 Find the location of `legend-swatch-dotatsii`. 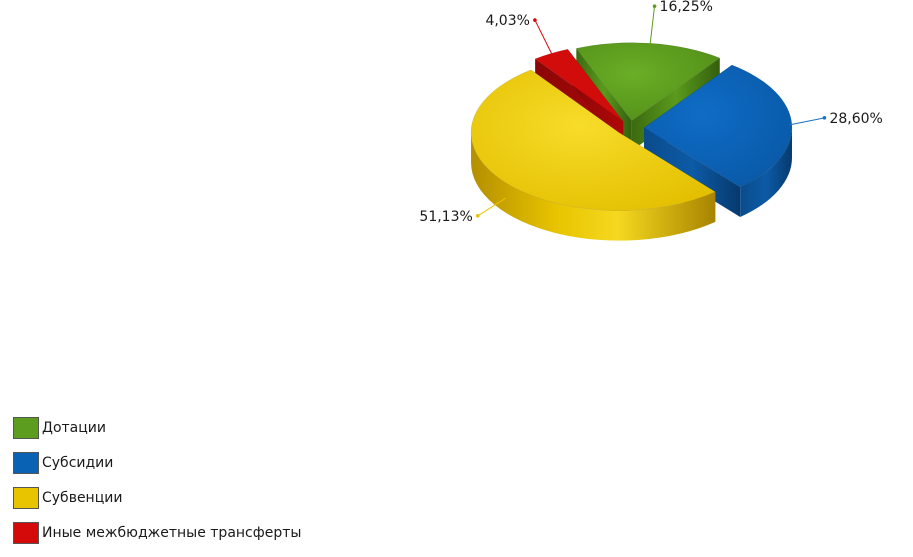

legend-swatch-dotatsii is located at coordinates (26, 428).